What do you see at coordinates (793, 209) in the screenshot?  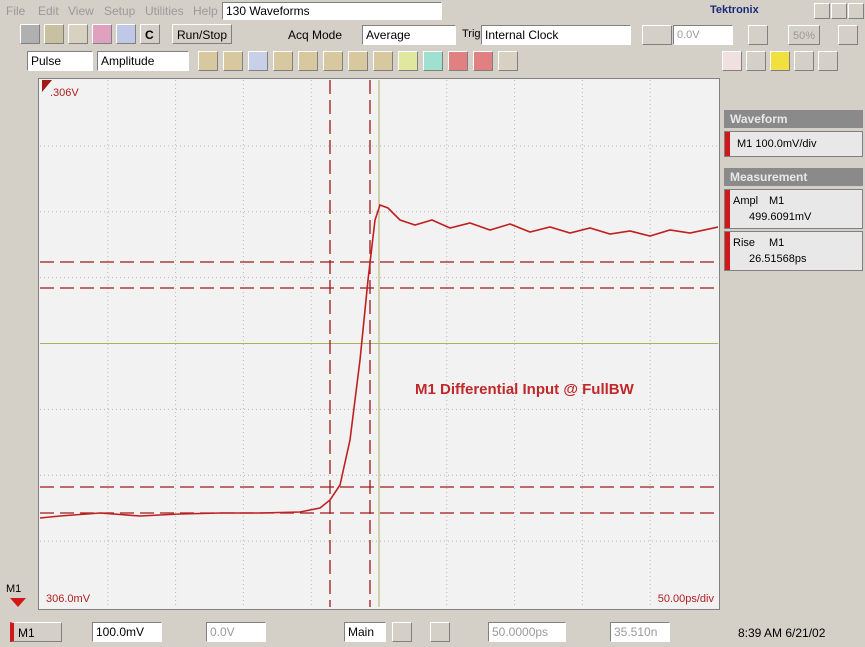 I see `measurement-box: Ampl M1 499.6091mV` at bounding box center [793, 209].